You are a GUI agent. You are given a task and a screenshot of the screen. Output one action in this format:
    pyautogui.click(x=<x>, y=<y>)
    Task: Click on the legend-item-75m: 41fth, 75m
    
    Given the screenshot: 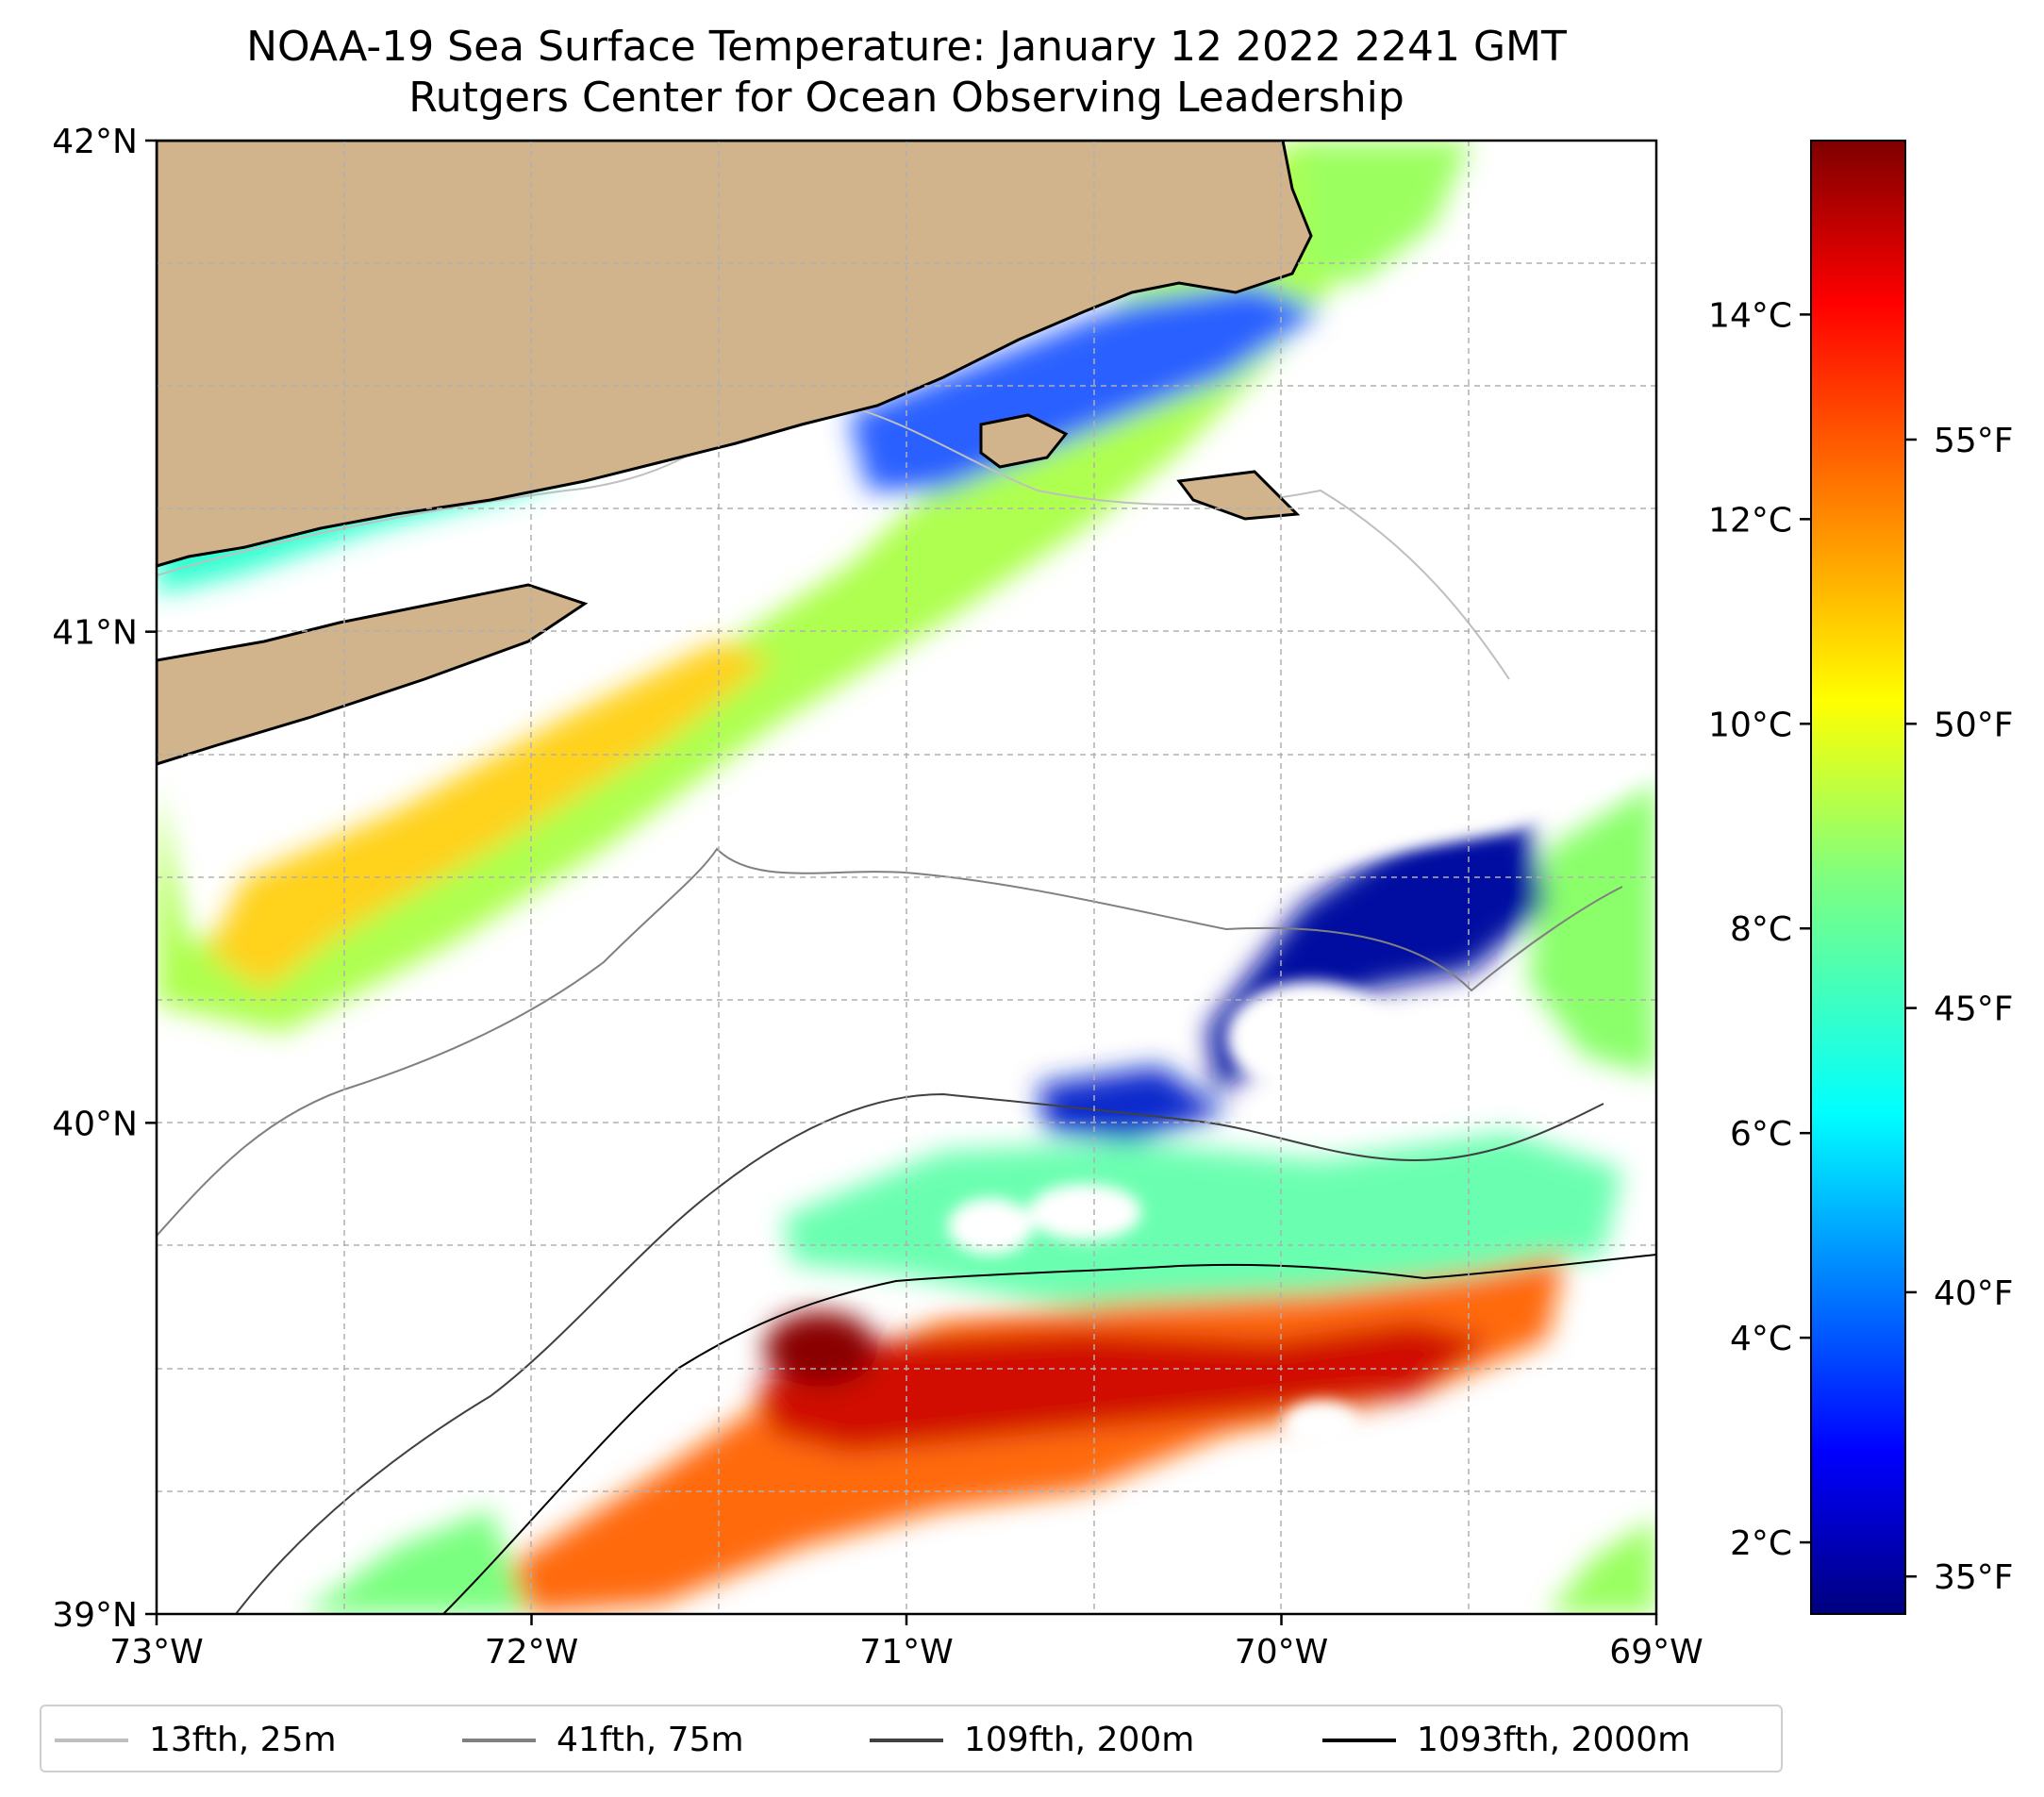 What is the action you would take?
    pyautogui.click(x=603, y=1740)
    